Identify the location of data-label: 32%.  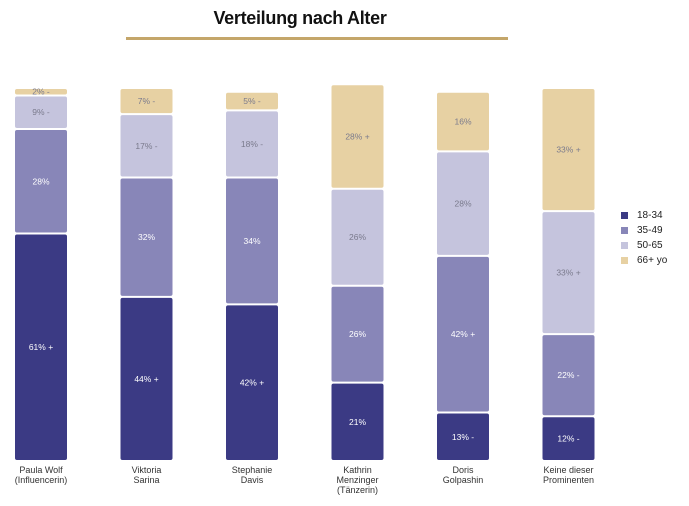
(146, 237).